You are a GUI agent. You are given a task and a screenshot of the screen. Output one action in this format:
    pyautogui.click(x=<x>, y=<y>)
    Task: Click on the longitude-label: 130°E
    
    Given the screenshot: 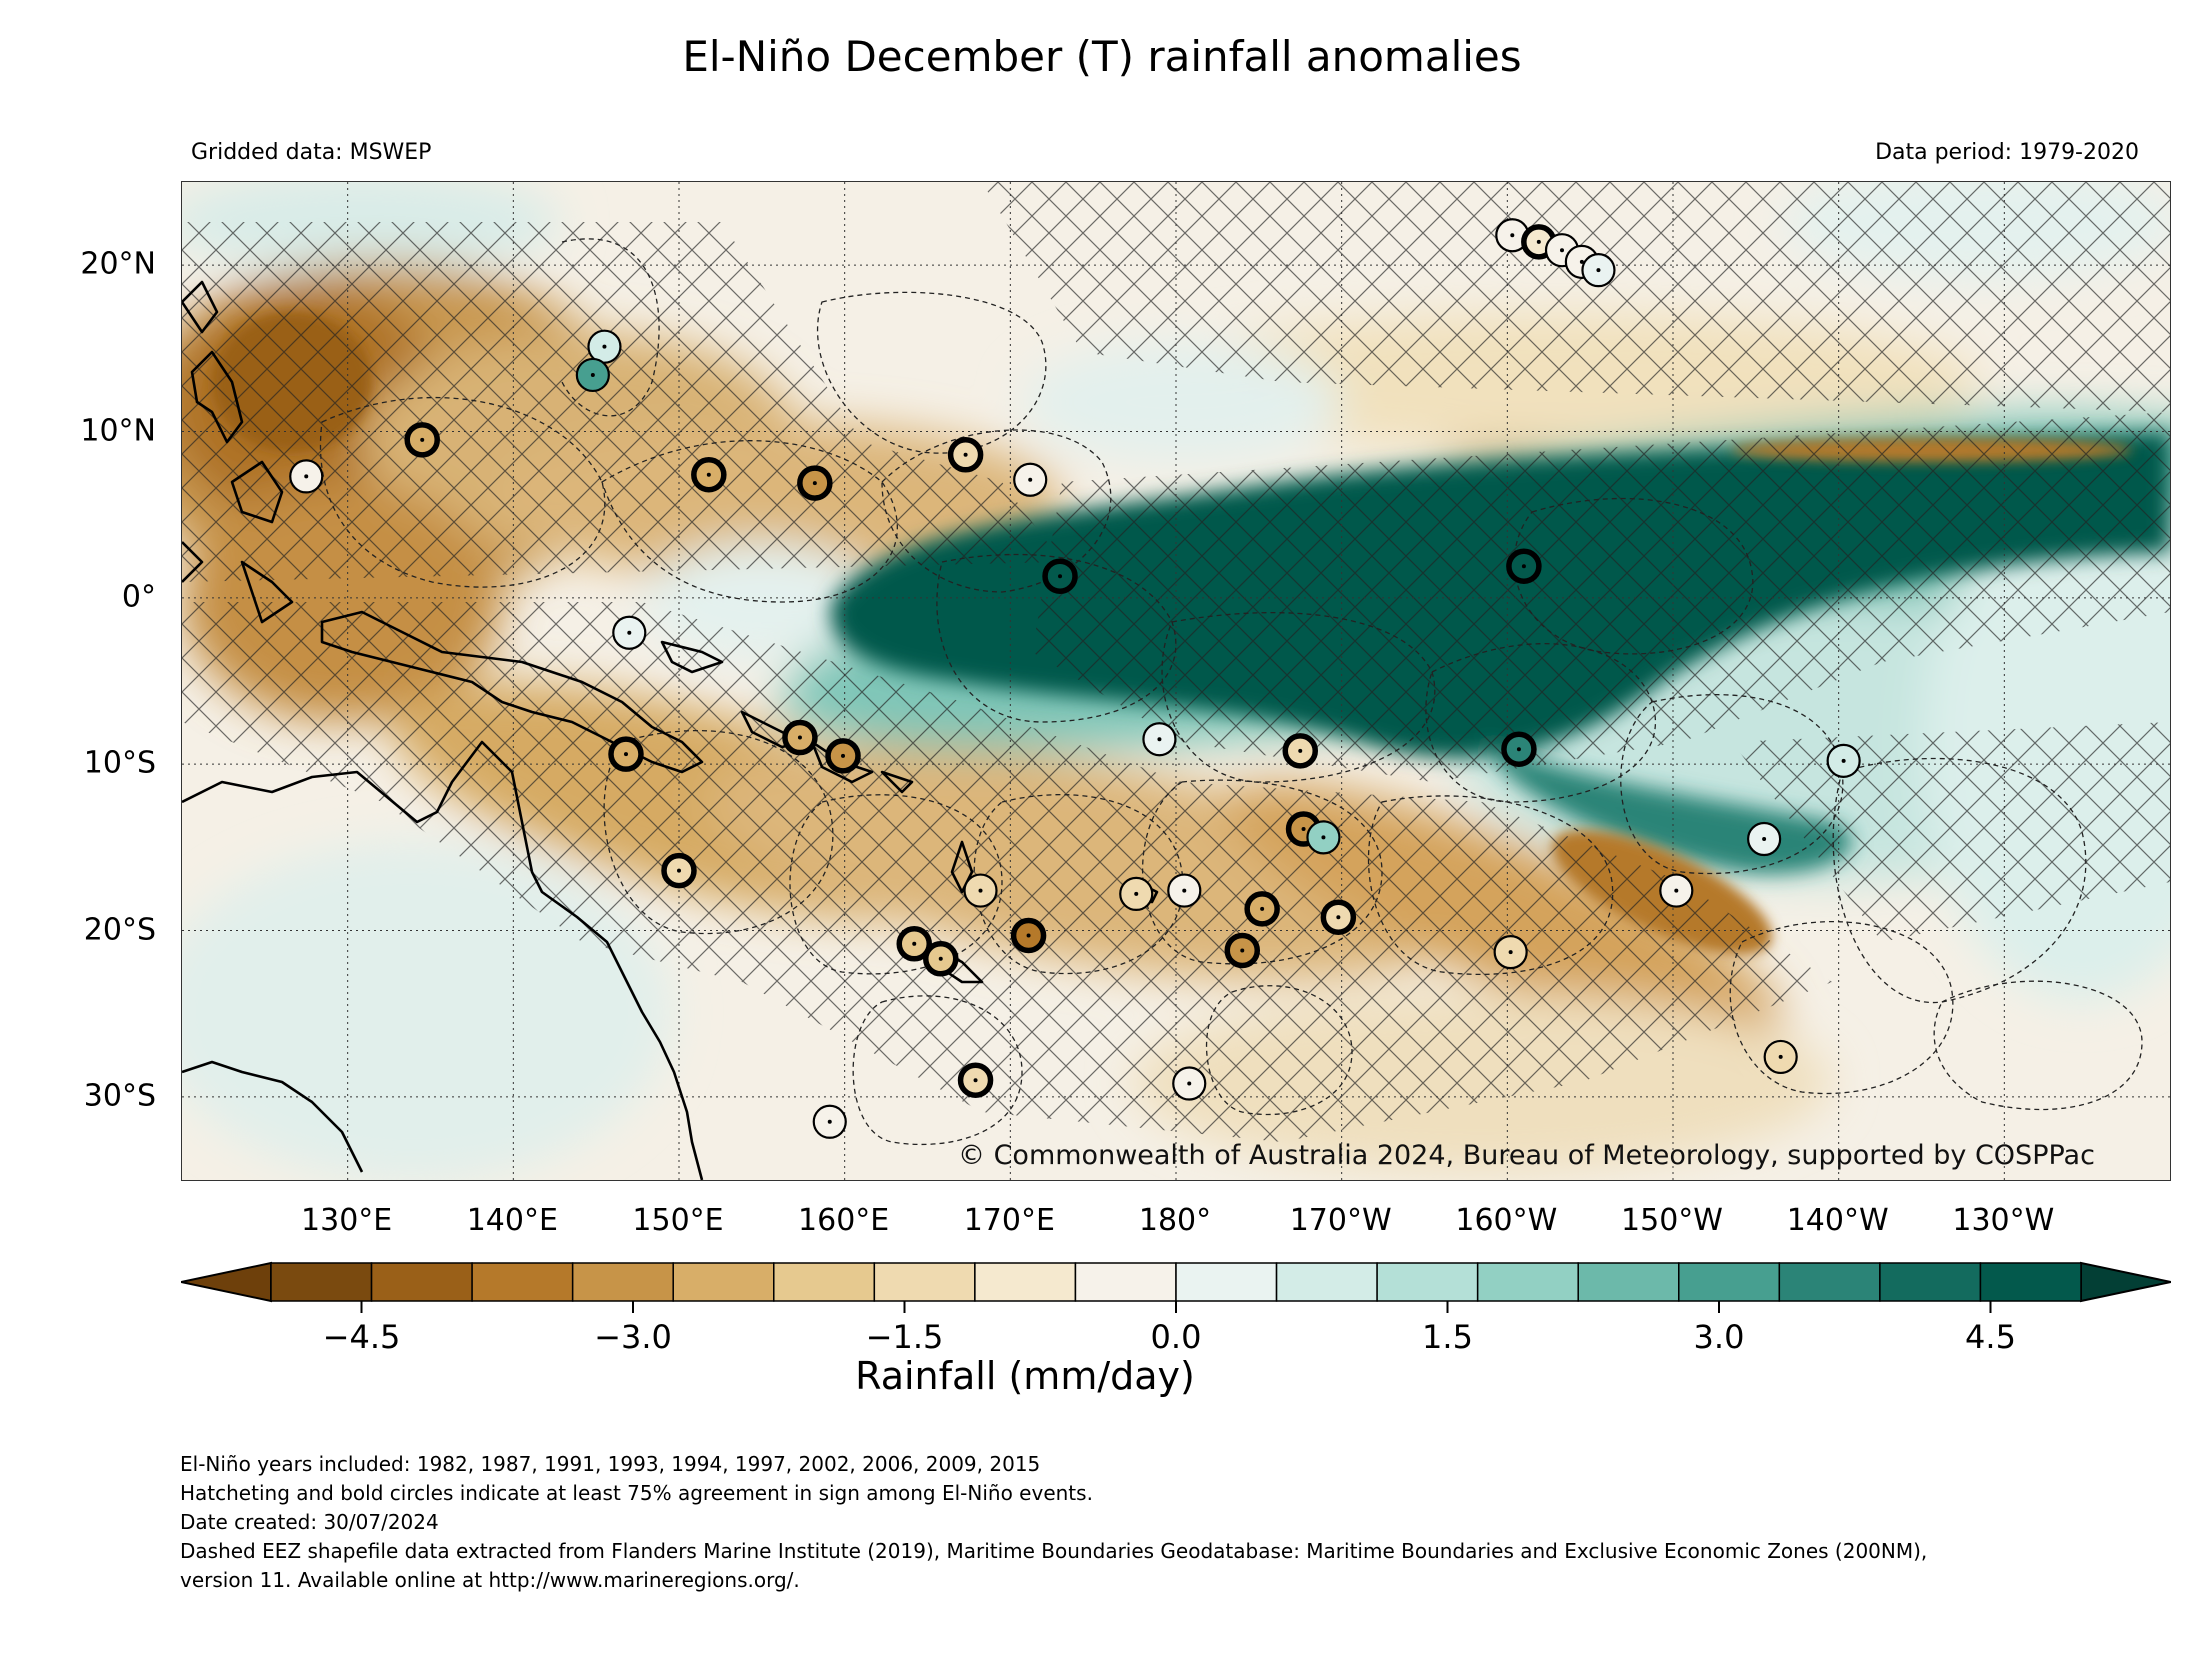 What is the action you would take?
    pyautogui.click(x=347, y=1220)
    